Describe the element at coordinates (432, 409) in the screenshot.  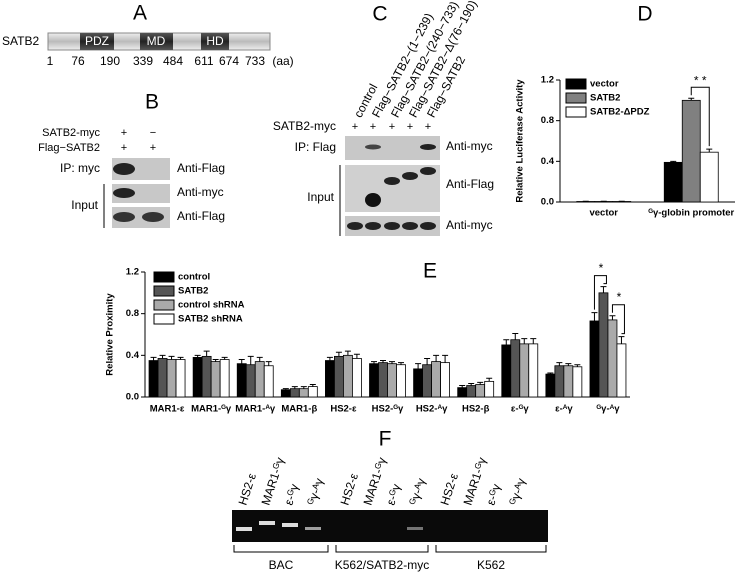
I see `x-tick-label: HS2-ᴬγ` at that location.